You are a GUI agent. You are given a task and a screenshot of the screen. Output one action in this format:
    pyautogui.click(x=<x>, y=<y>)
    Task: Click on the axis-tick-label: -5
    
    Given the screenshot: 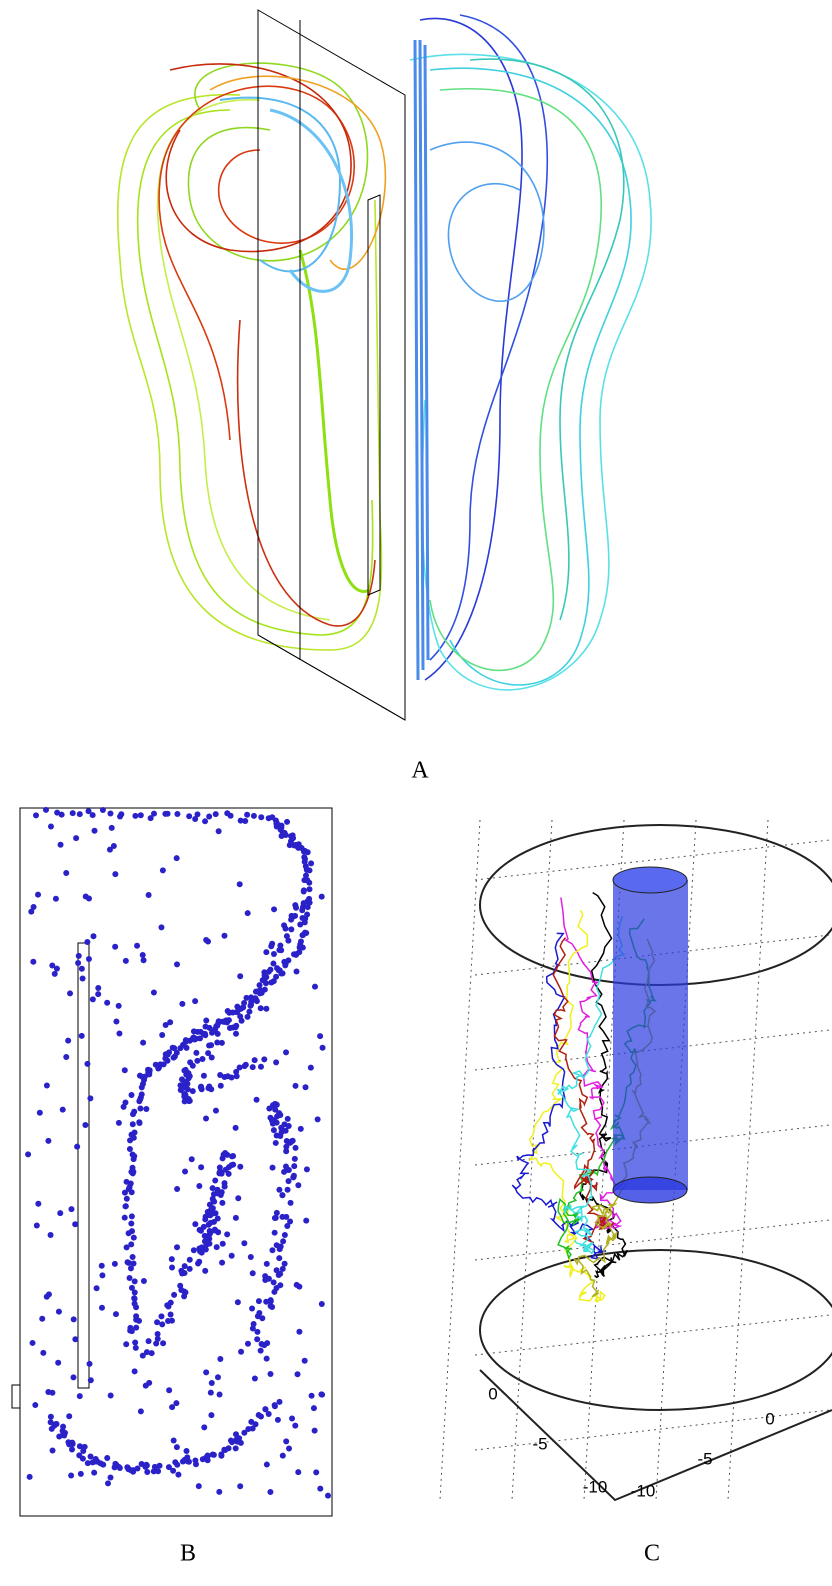 What is the action you would take?
    pyautogui.click(x=704, y=1458)
    